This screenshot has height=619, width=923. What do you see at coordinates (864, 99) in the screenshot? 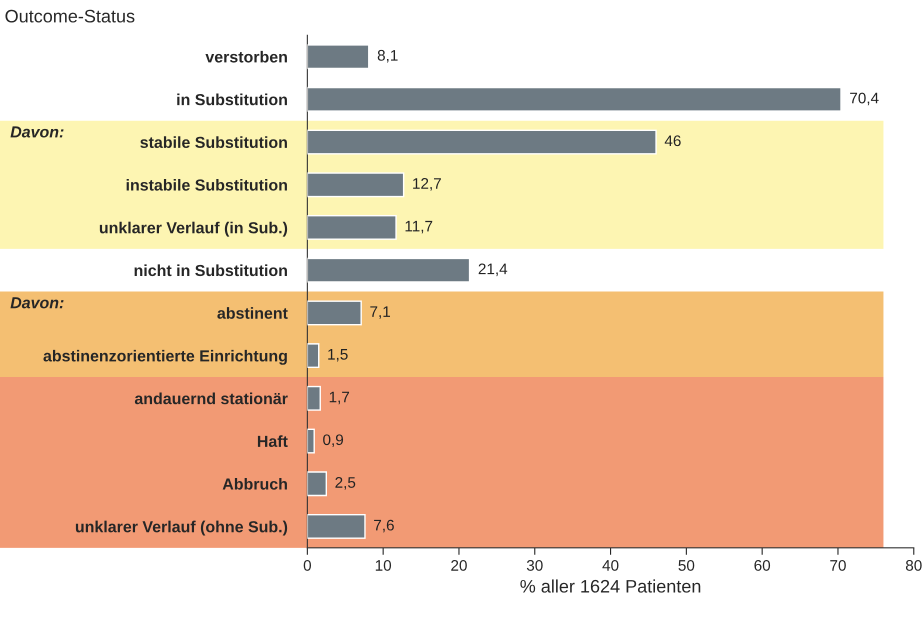
I see `data-label: 70,4` at bounding box center [864, 99].